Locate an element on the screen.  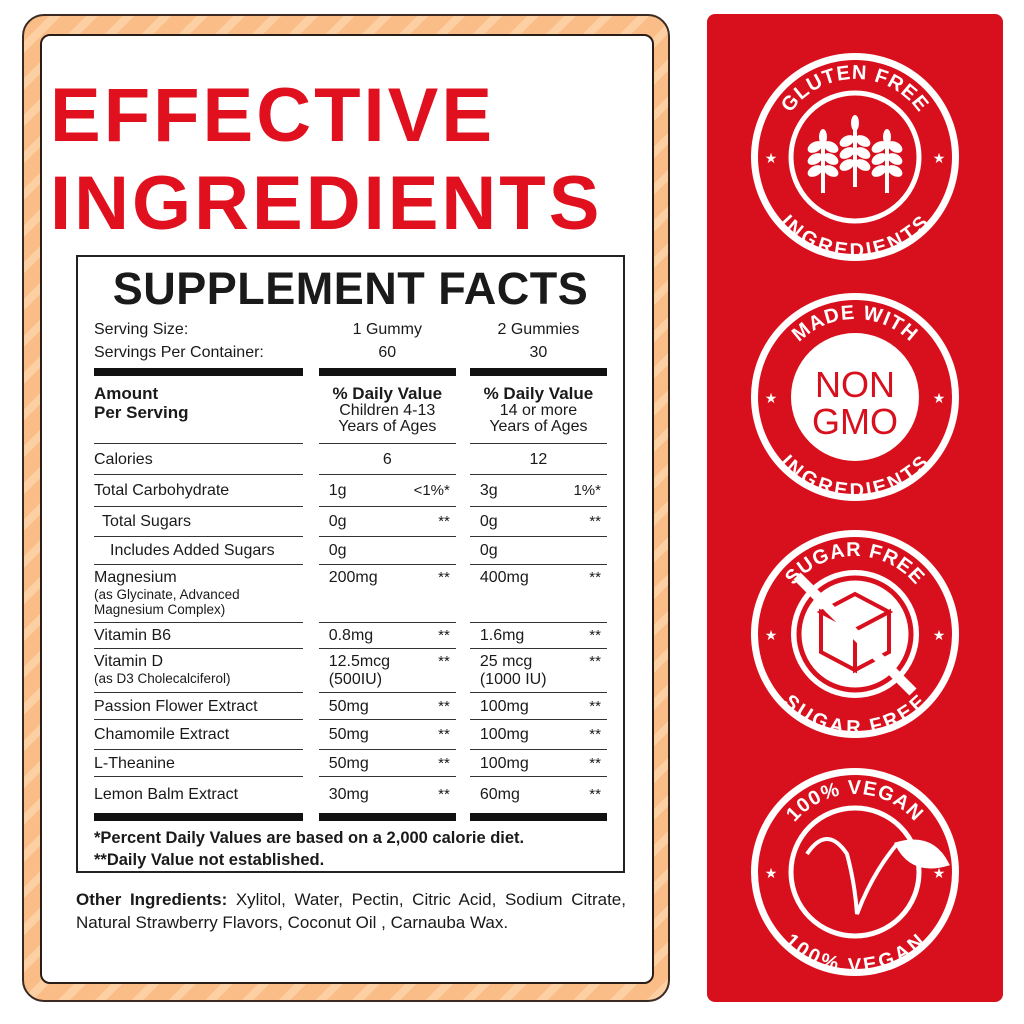
col1-cell: 200mg ** is located at coordinates (387, 594).